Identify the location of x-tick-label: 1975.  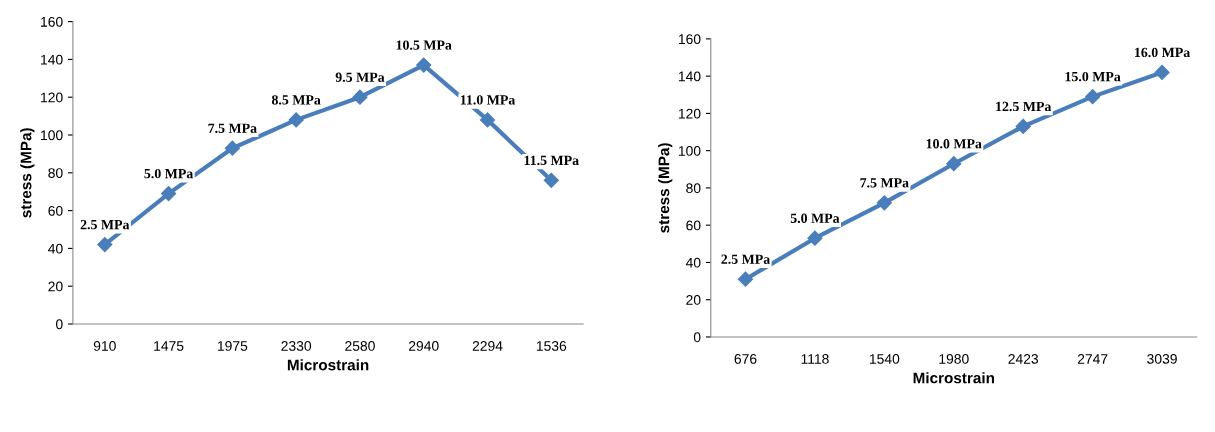
(232, 346).